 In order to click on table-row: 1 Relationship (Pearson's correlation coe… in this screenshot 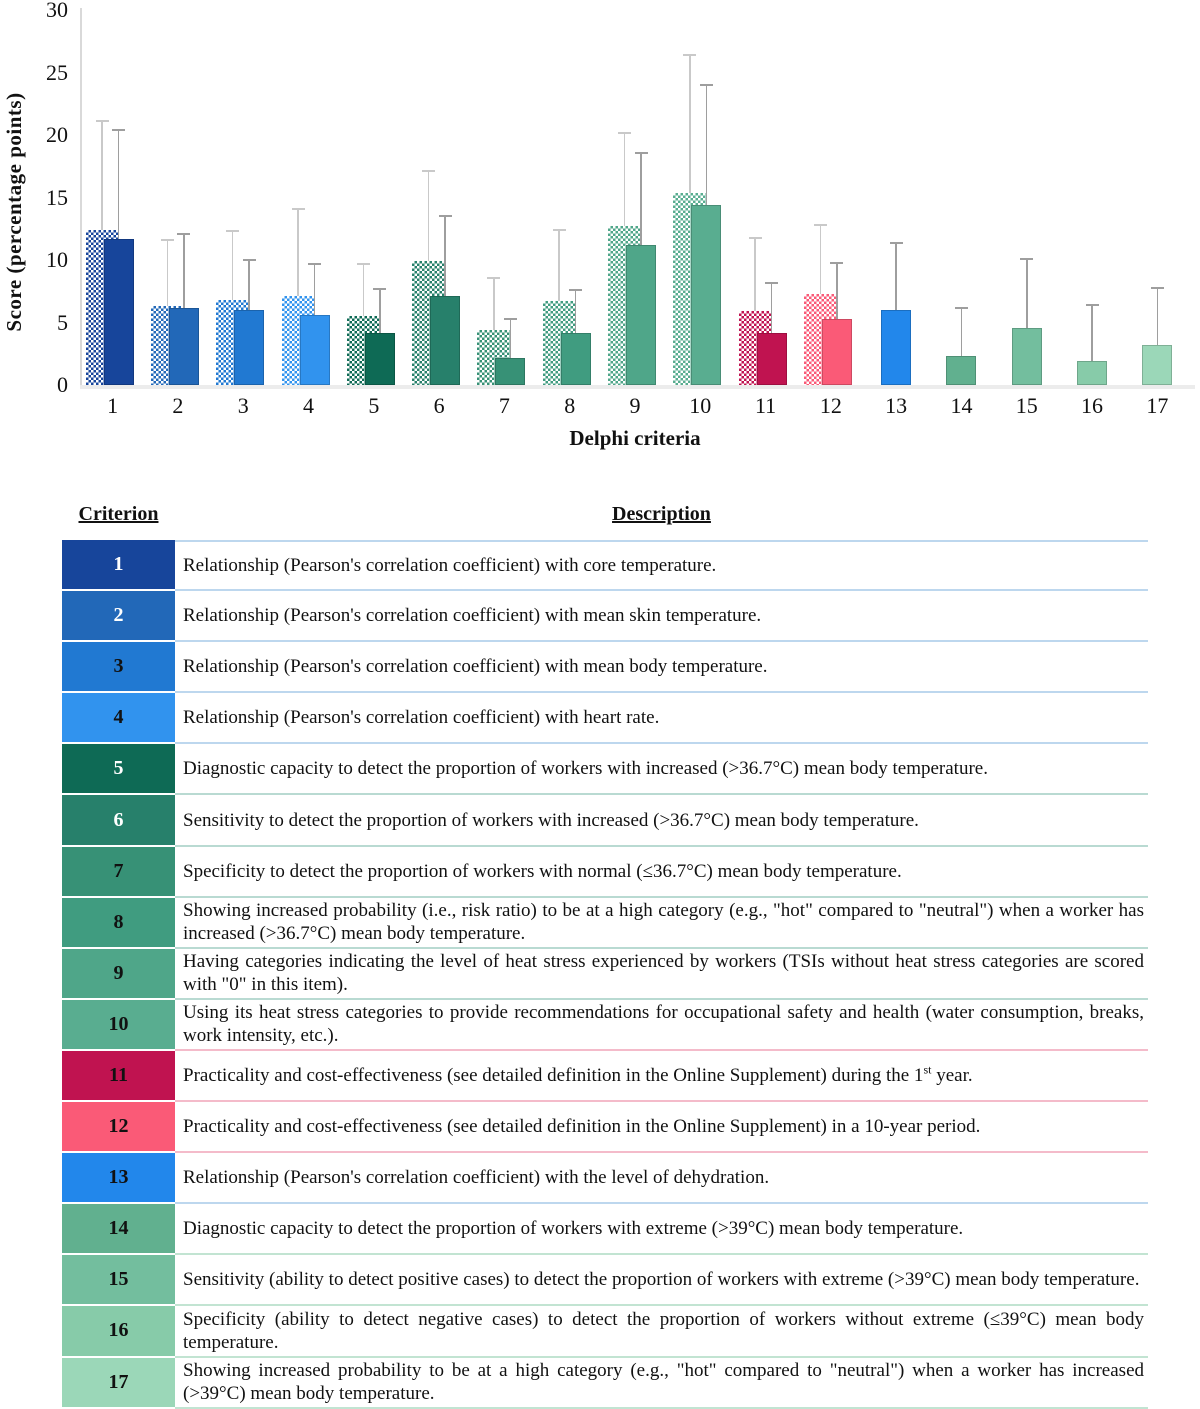, I will do `click(600, 566)`.